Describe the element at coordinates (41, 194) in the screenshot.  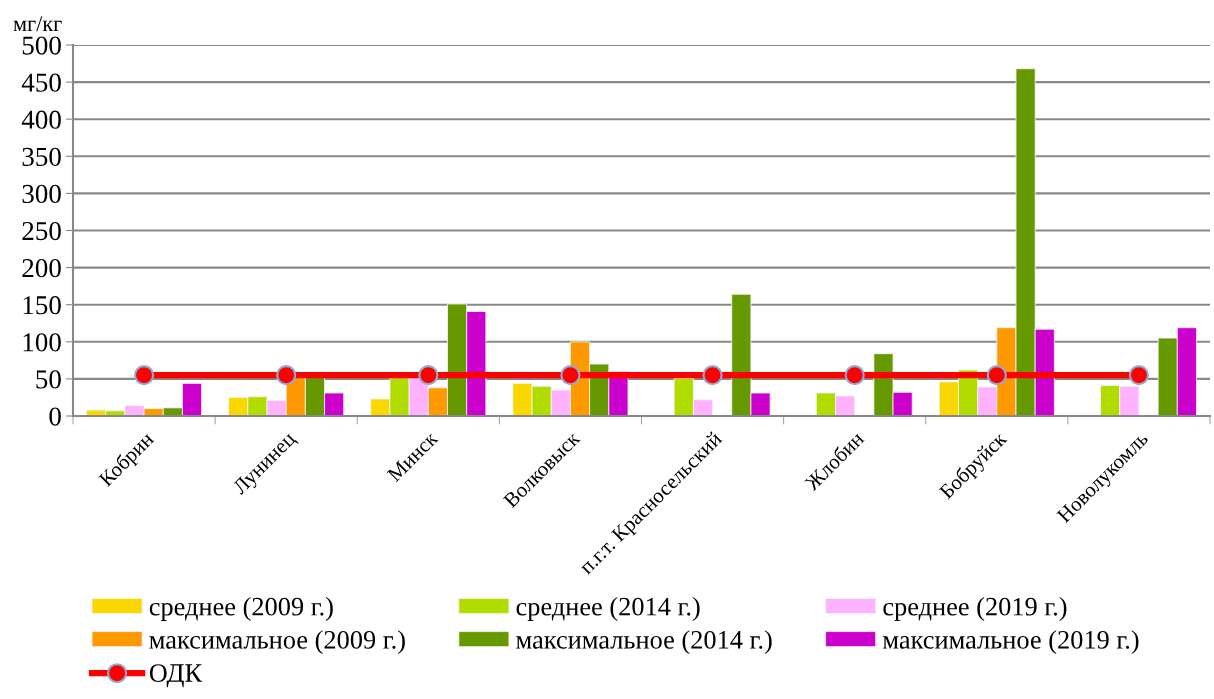
I see `y-tick-label: 300` at that location.